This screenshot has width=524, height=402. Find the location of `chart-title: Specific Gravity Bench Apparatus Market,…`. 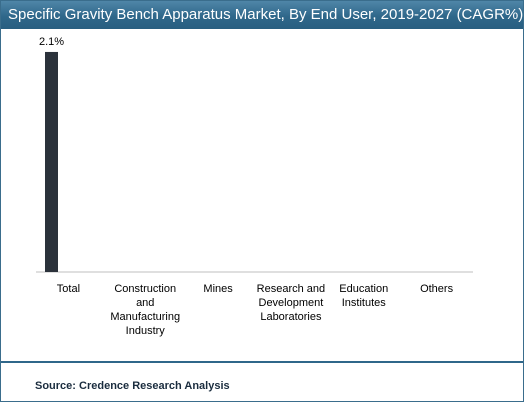

chart-title: Specific Gravity Bench Apparatus Market,… is located at coordinates (262, 15).